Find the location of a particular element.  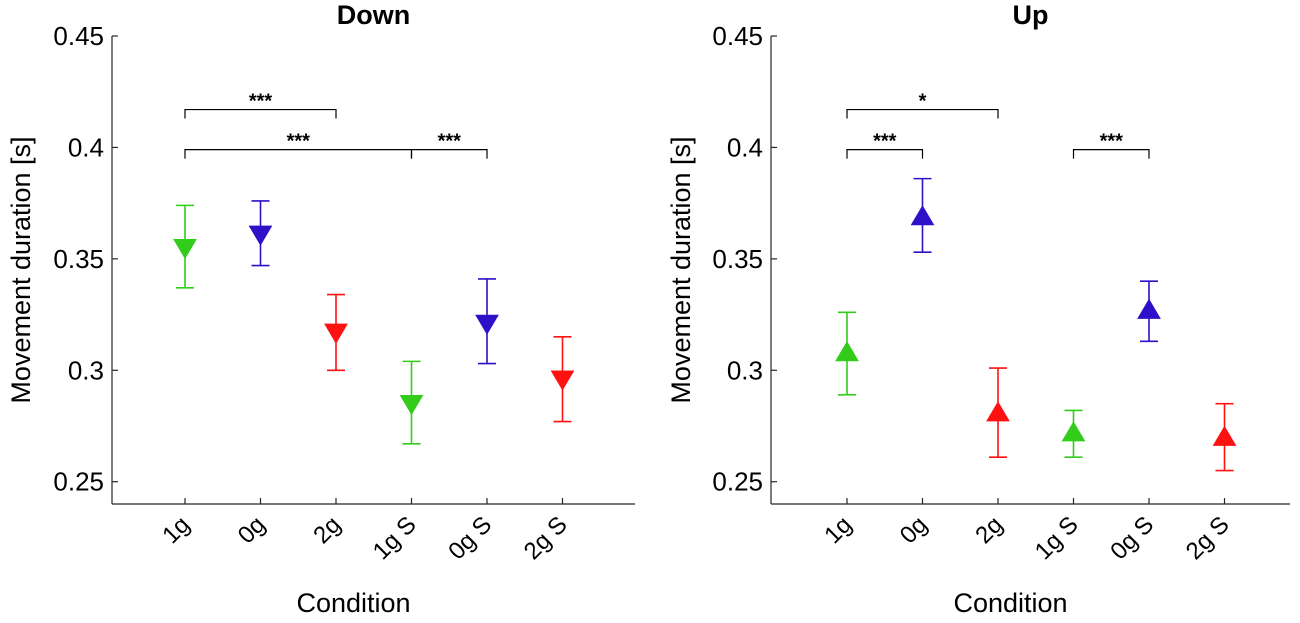

chart-title: Down is located at coordinates (374, 15).